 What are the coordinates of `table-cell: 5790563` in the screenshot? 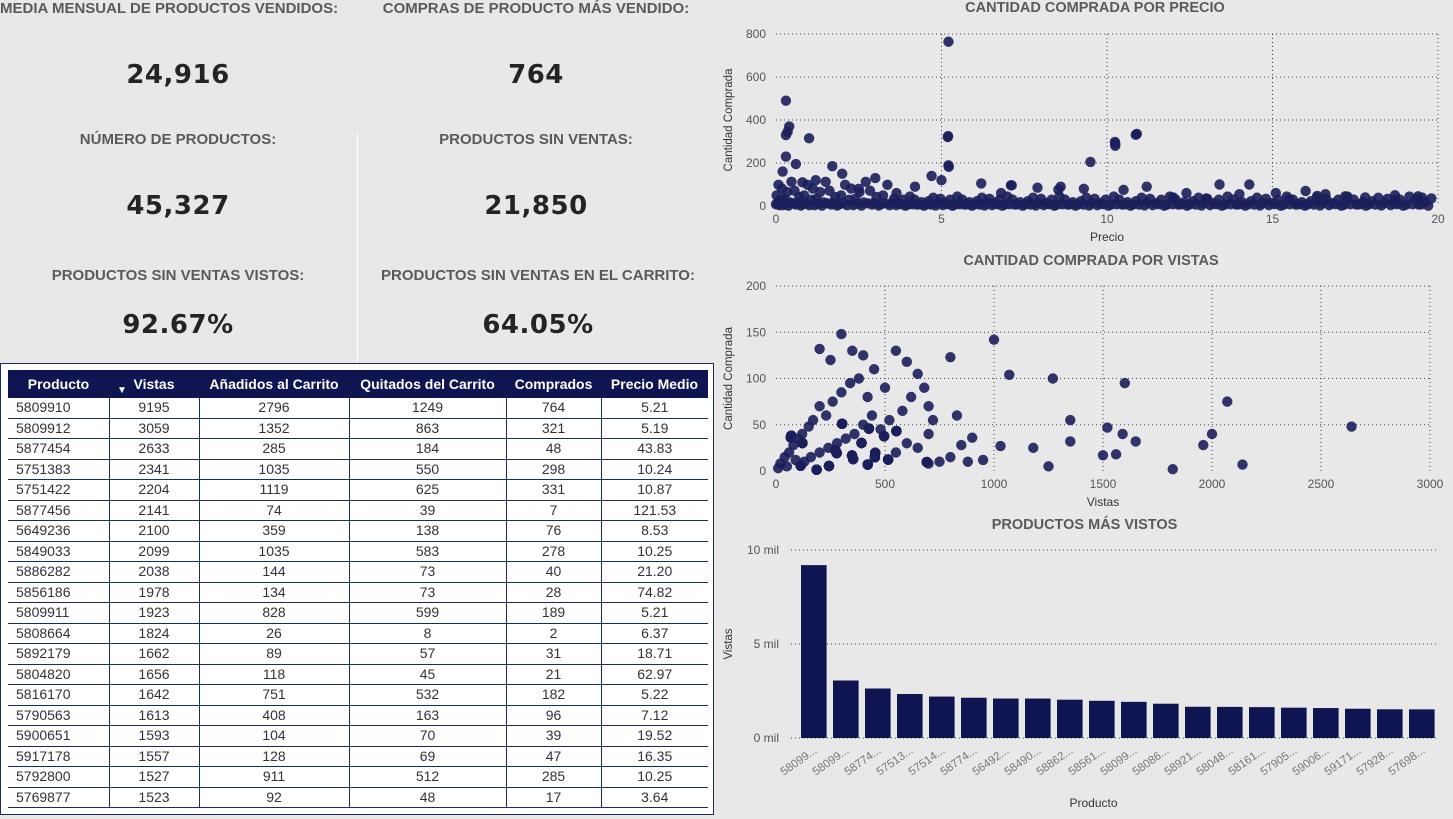 It's located at (59, 715).